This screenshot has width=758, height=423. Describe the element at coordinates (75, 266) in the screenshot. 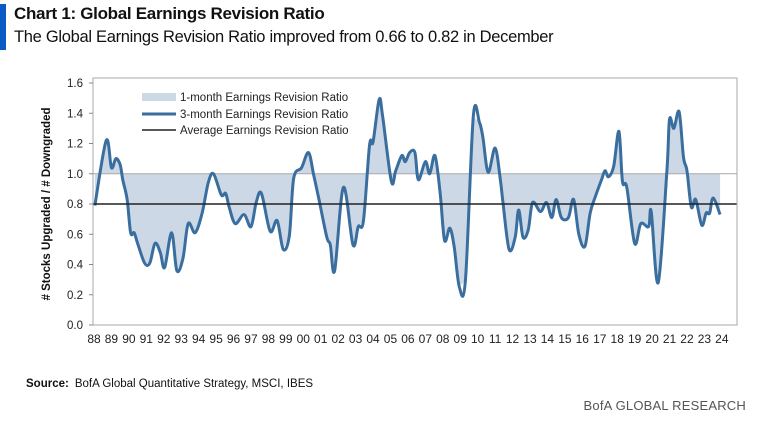

I see `y-tick-label: 0.4` at that location.